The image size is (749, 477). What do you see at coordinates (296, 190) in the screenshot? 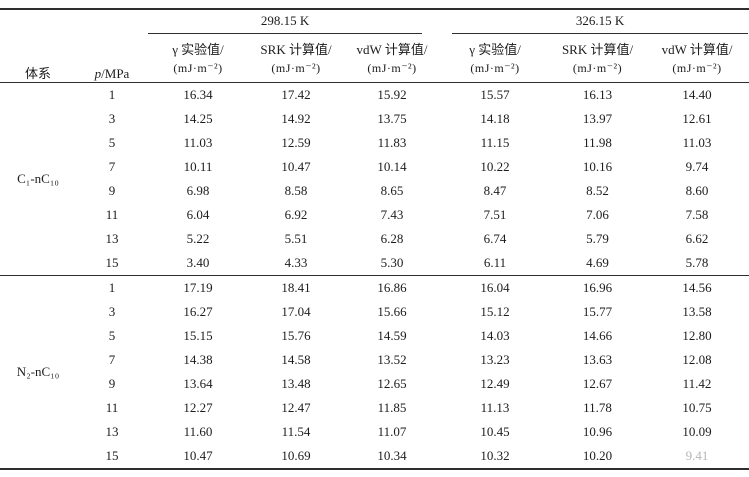
I see `data-cell: 8.58` at bounding box center [296, 190].